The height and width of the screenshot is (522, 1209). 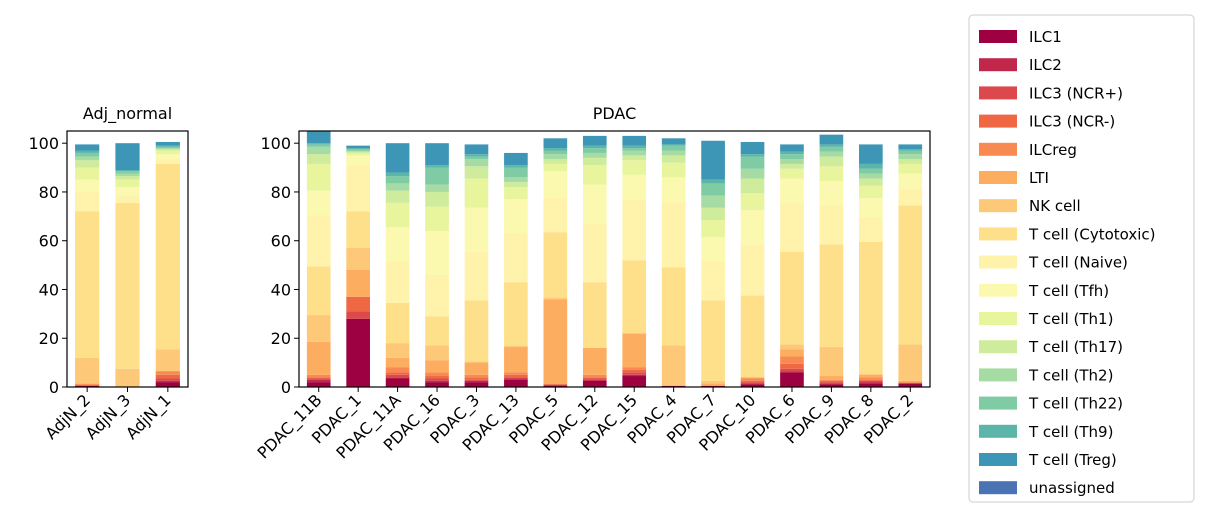 What do you see at coordinates (1075, 404) in the screenshot?
I see `legend-label: T cell (Th22)` at bounding box center [1075, 404].